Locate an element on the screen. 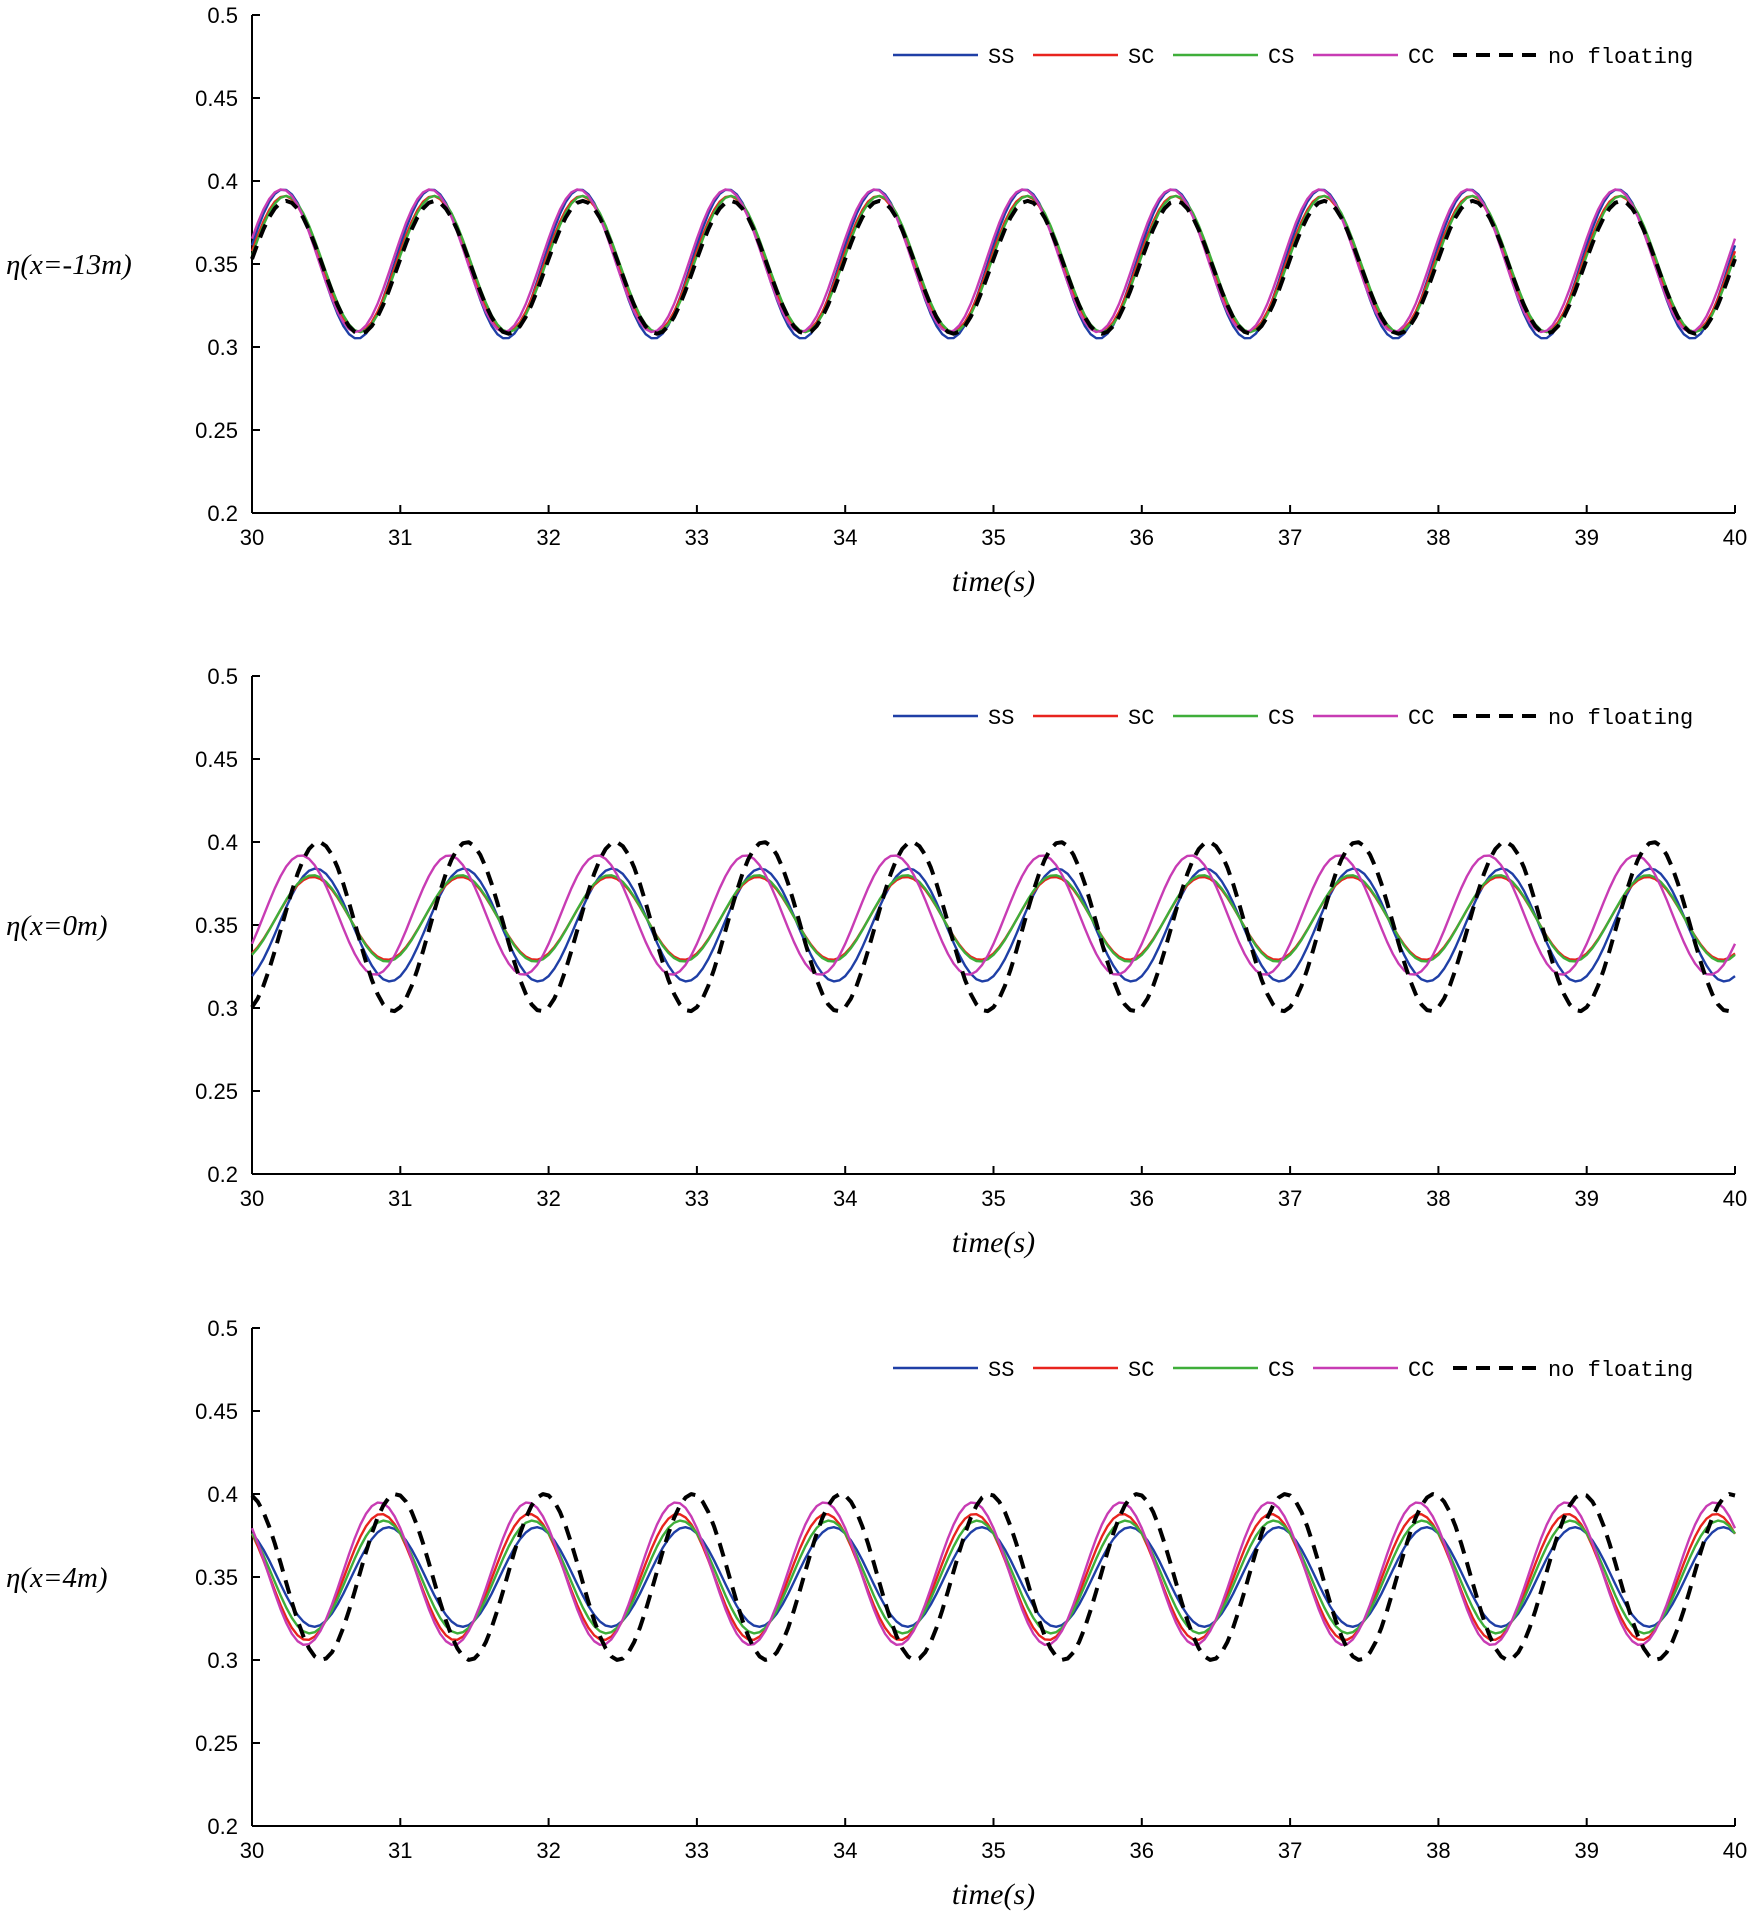 The height and width of the screenshot is (1925, 1755). y-axis-label: η(x=4m) is located at coordinates (57, 1578).